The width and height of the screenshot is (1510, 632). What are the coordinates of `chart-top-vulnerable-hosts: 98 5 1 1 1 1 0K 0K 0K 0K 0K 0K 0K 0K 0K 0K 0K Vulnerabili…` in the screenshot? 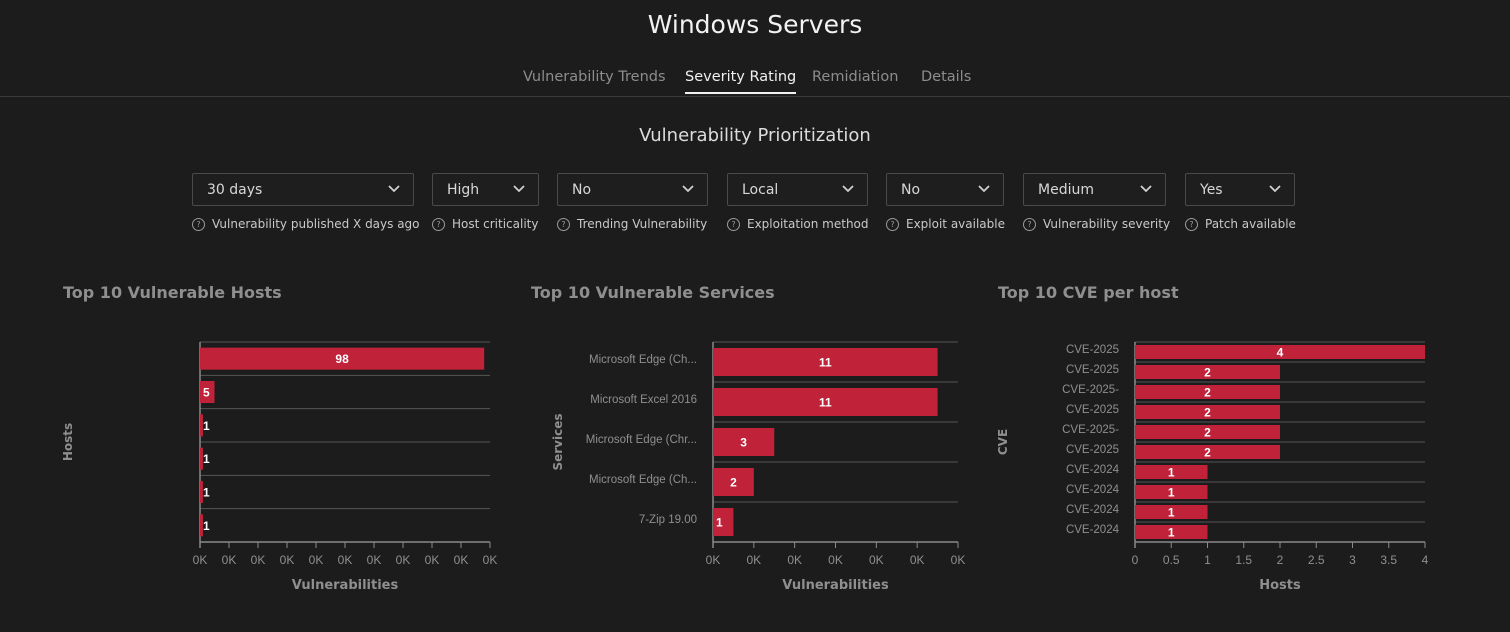 It's located at (279, 467).